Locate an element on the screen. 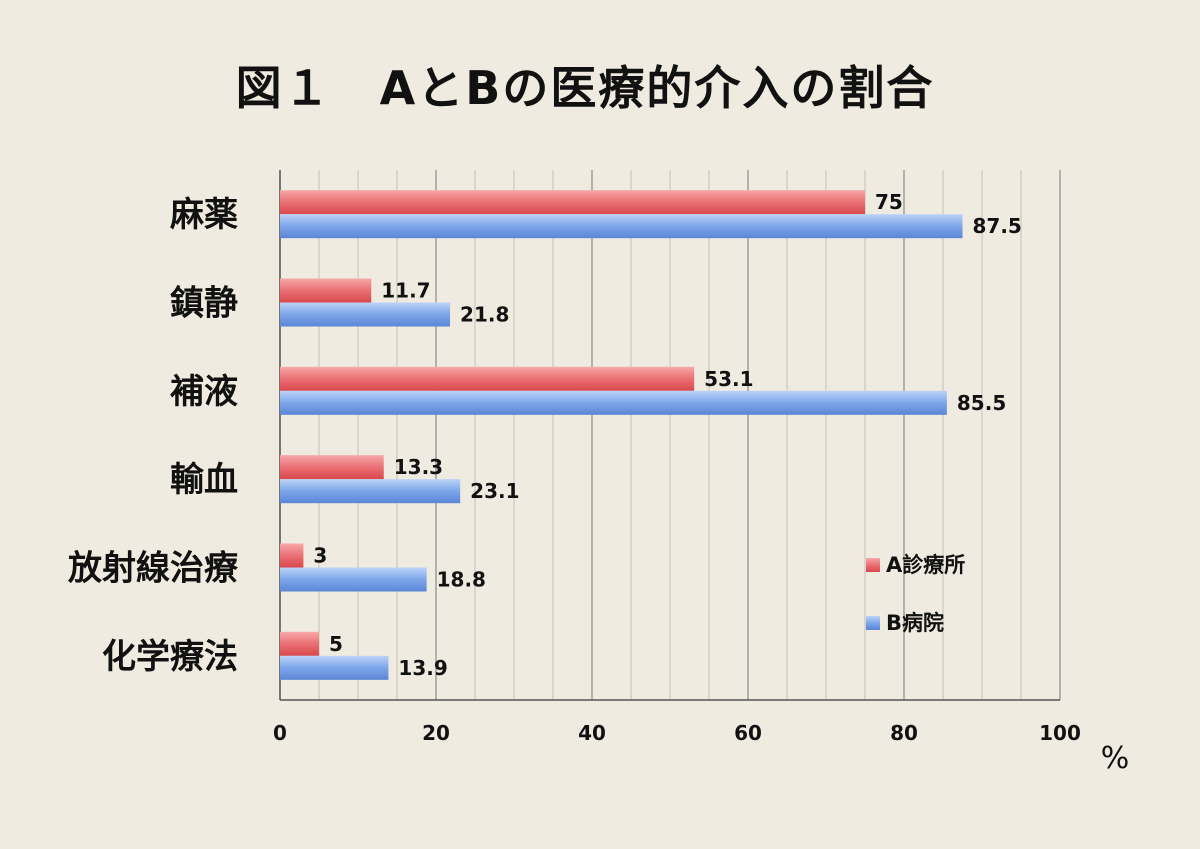 The width and height of the screenshot is (1200, 849). data-label: 13.9 is located at coordinates (422, 668).